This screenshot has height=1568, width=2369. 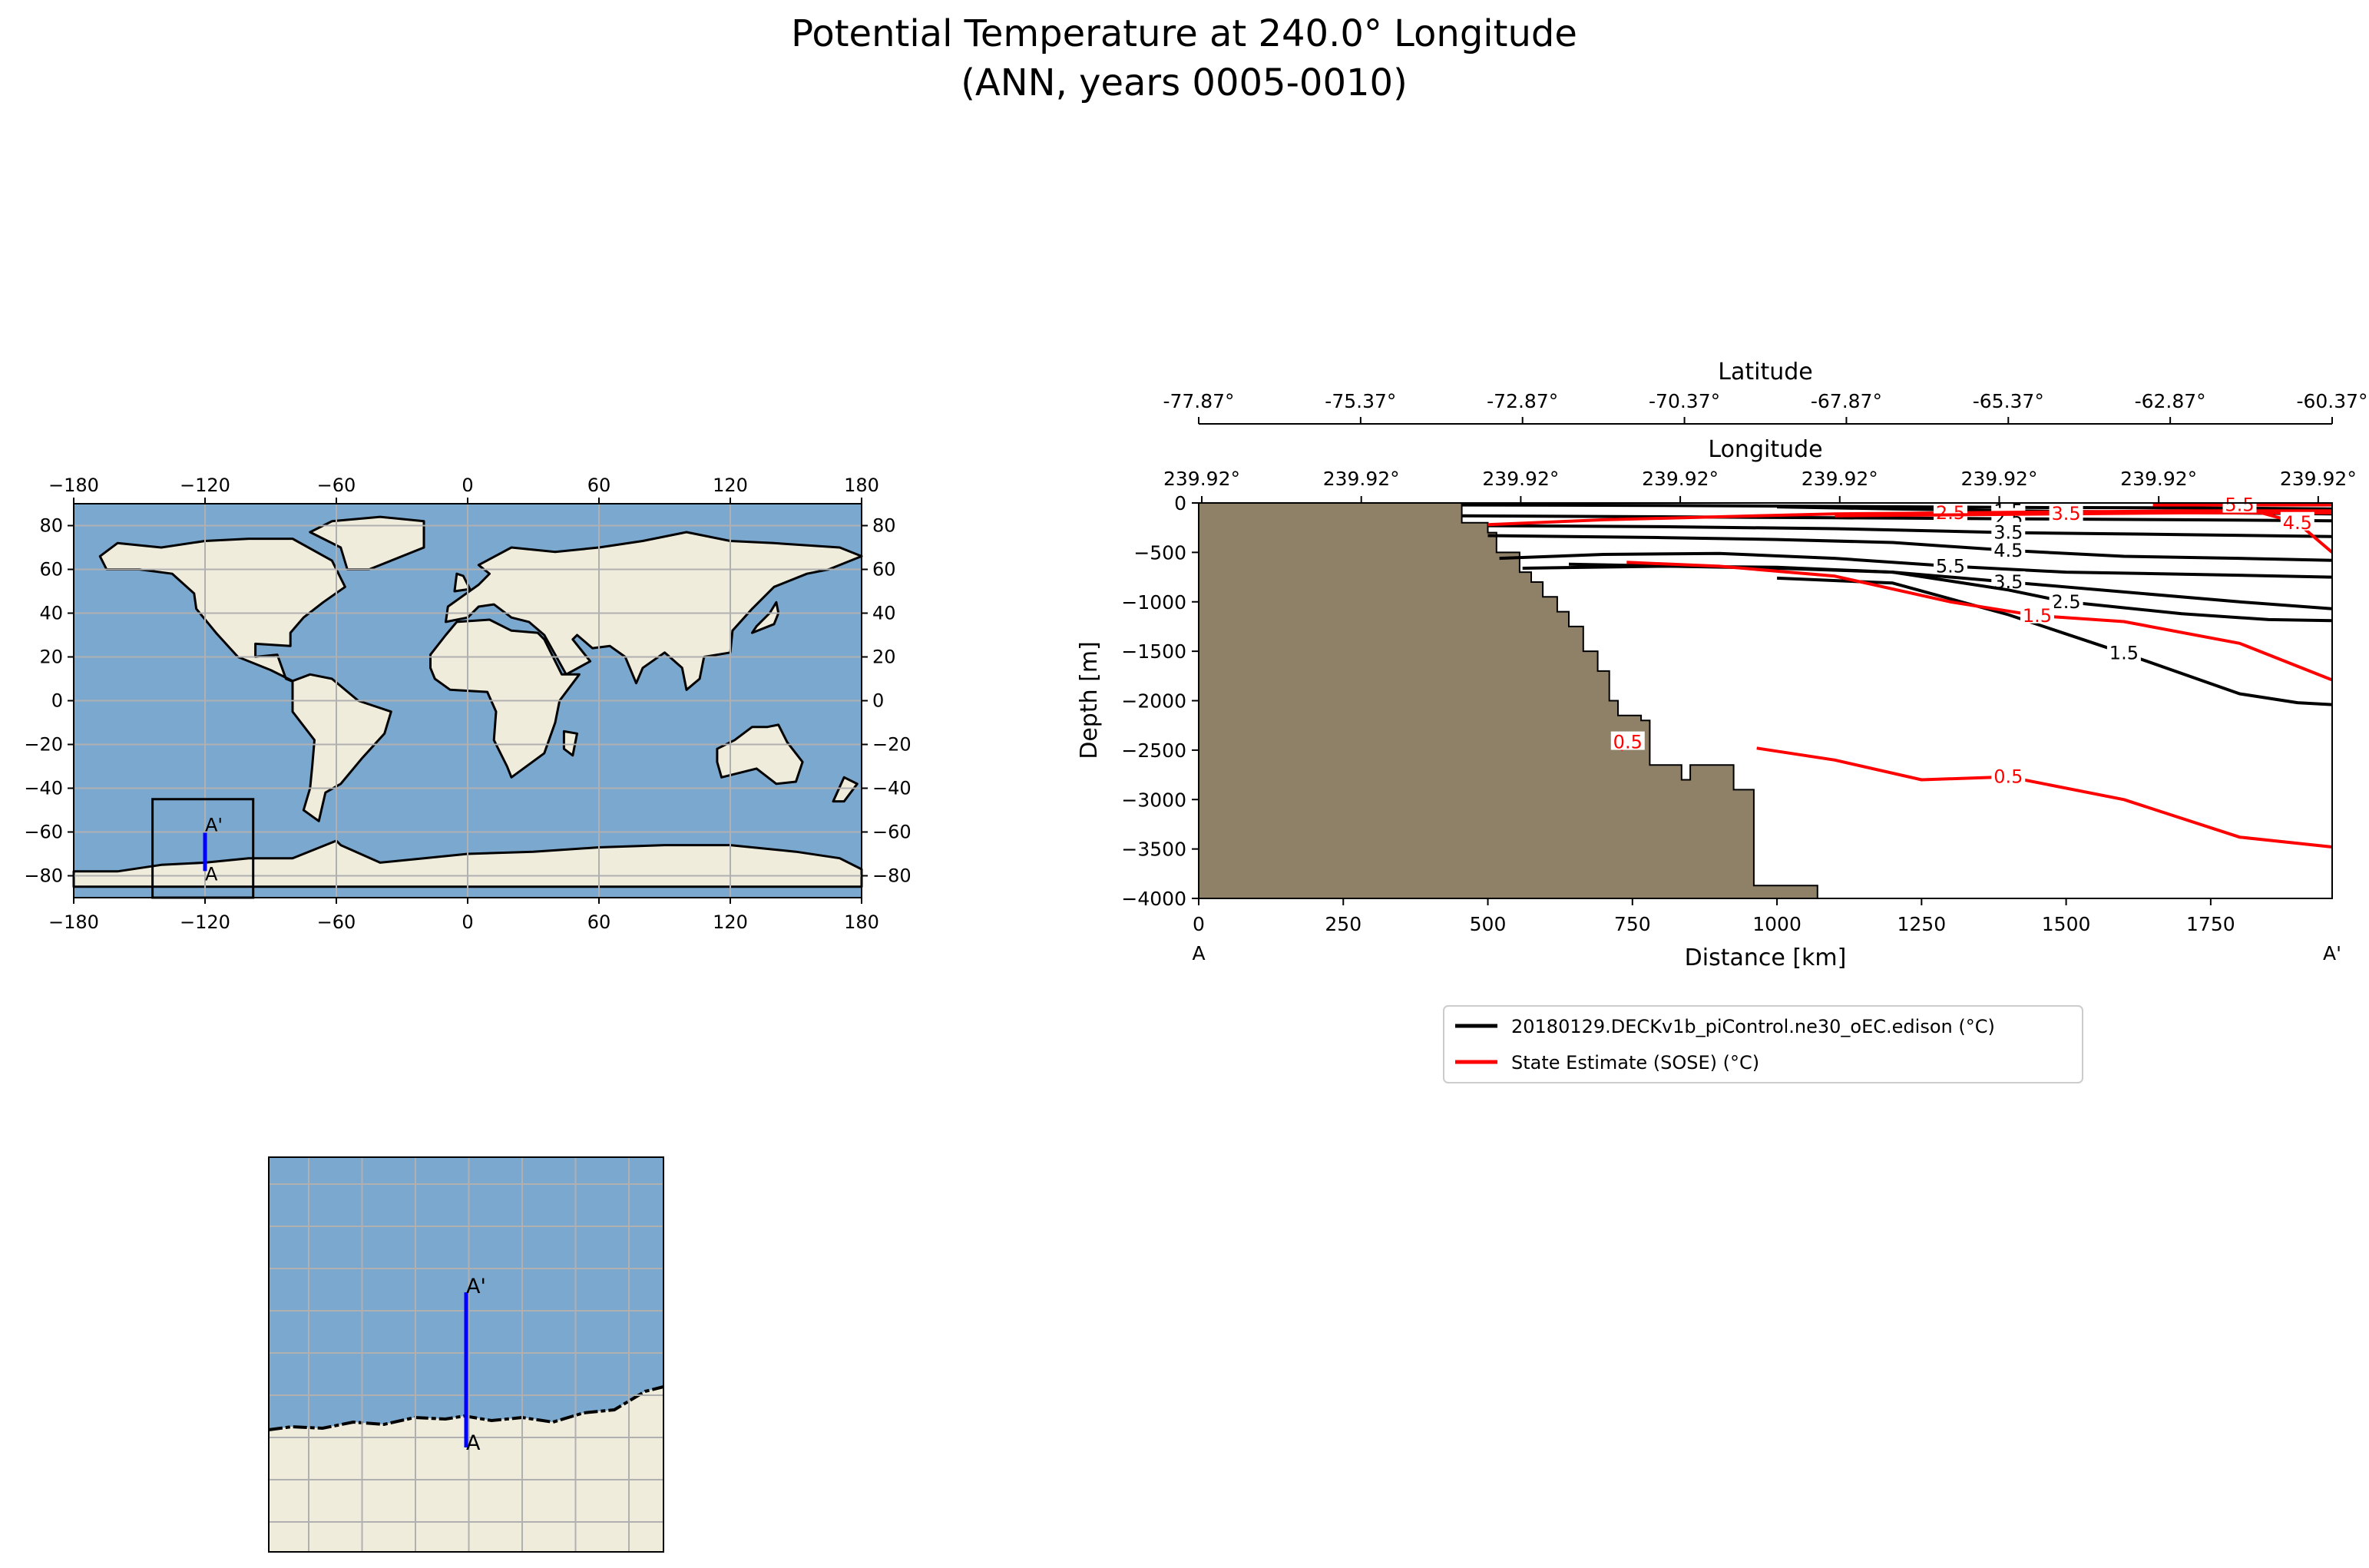 What do you see at coordinates (2170, 401) in the screenshot?
I see `latitude-tick-label: -62.87°` at bounding box center [2170, 401].